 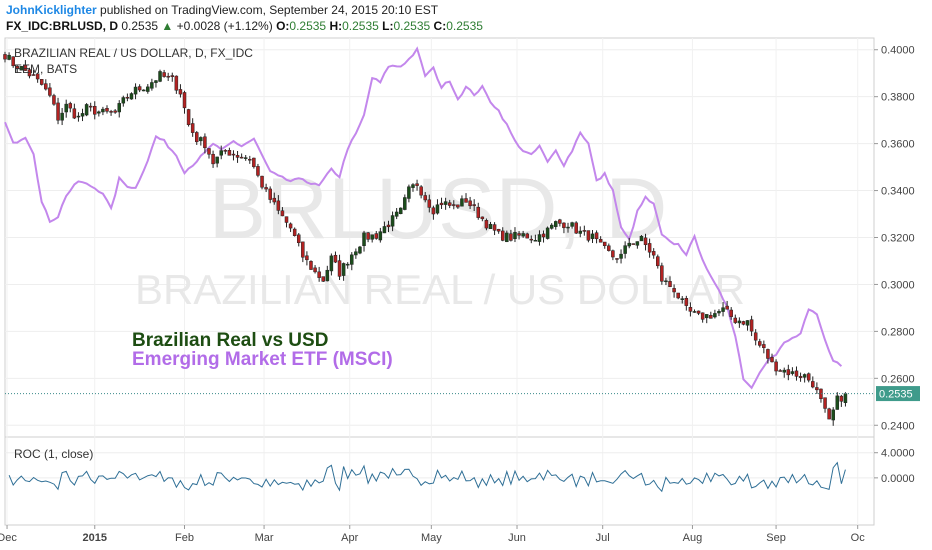 What do you see at coordinates (898, 145) in the screenshot?
I see `price-tick-label: 0.3600` at bounding box center [898, 145].